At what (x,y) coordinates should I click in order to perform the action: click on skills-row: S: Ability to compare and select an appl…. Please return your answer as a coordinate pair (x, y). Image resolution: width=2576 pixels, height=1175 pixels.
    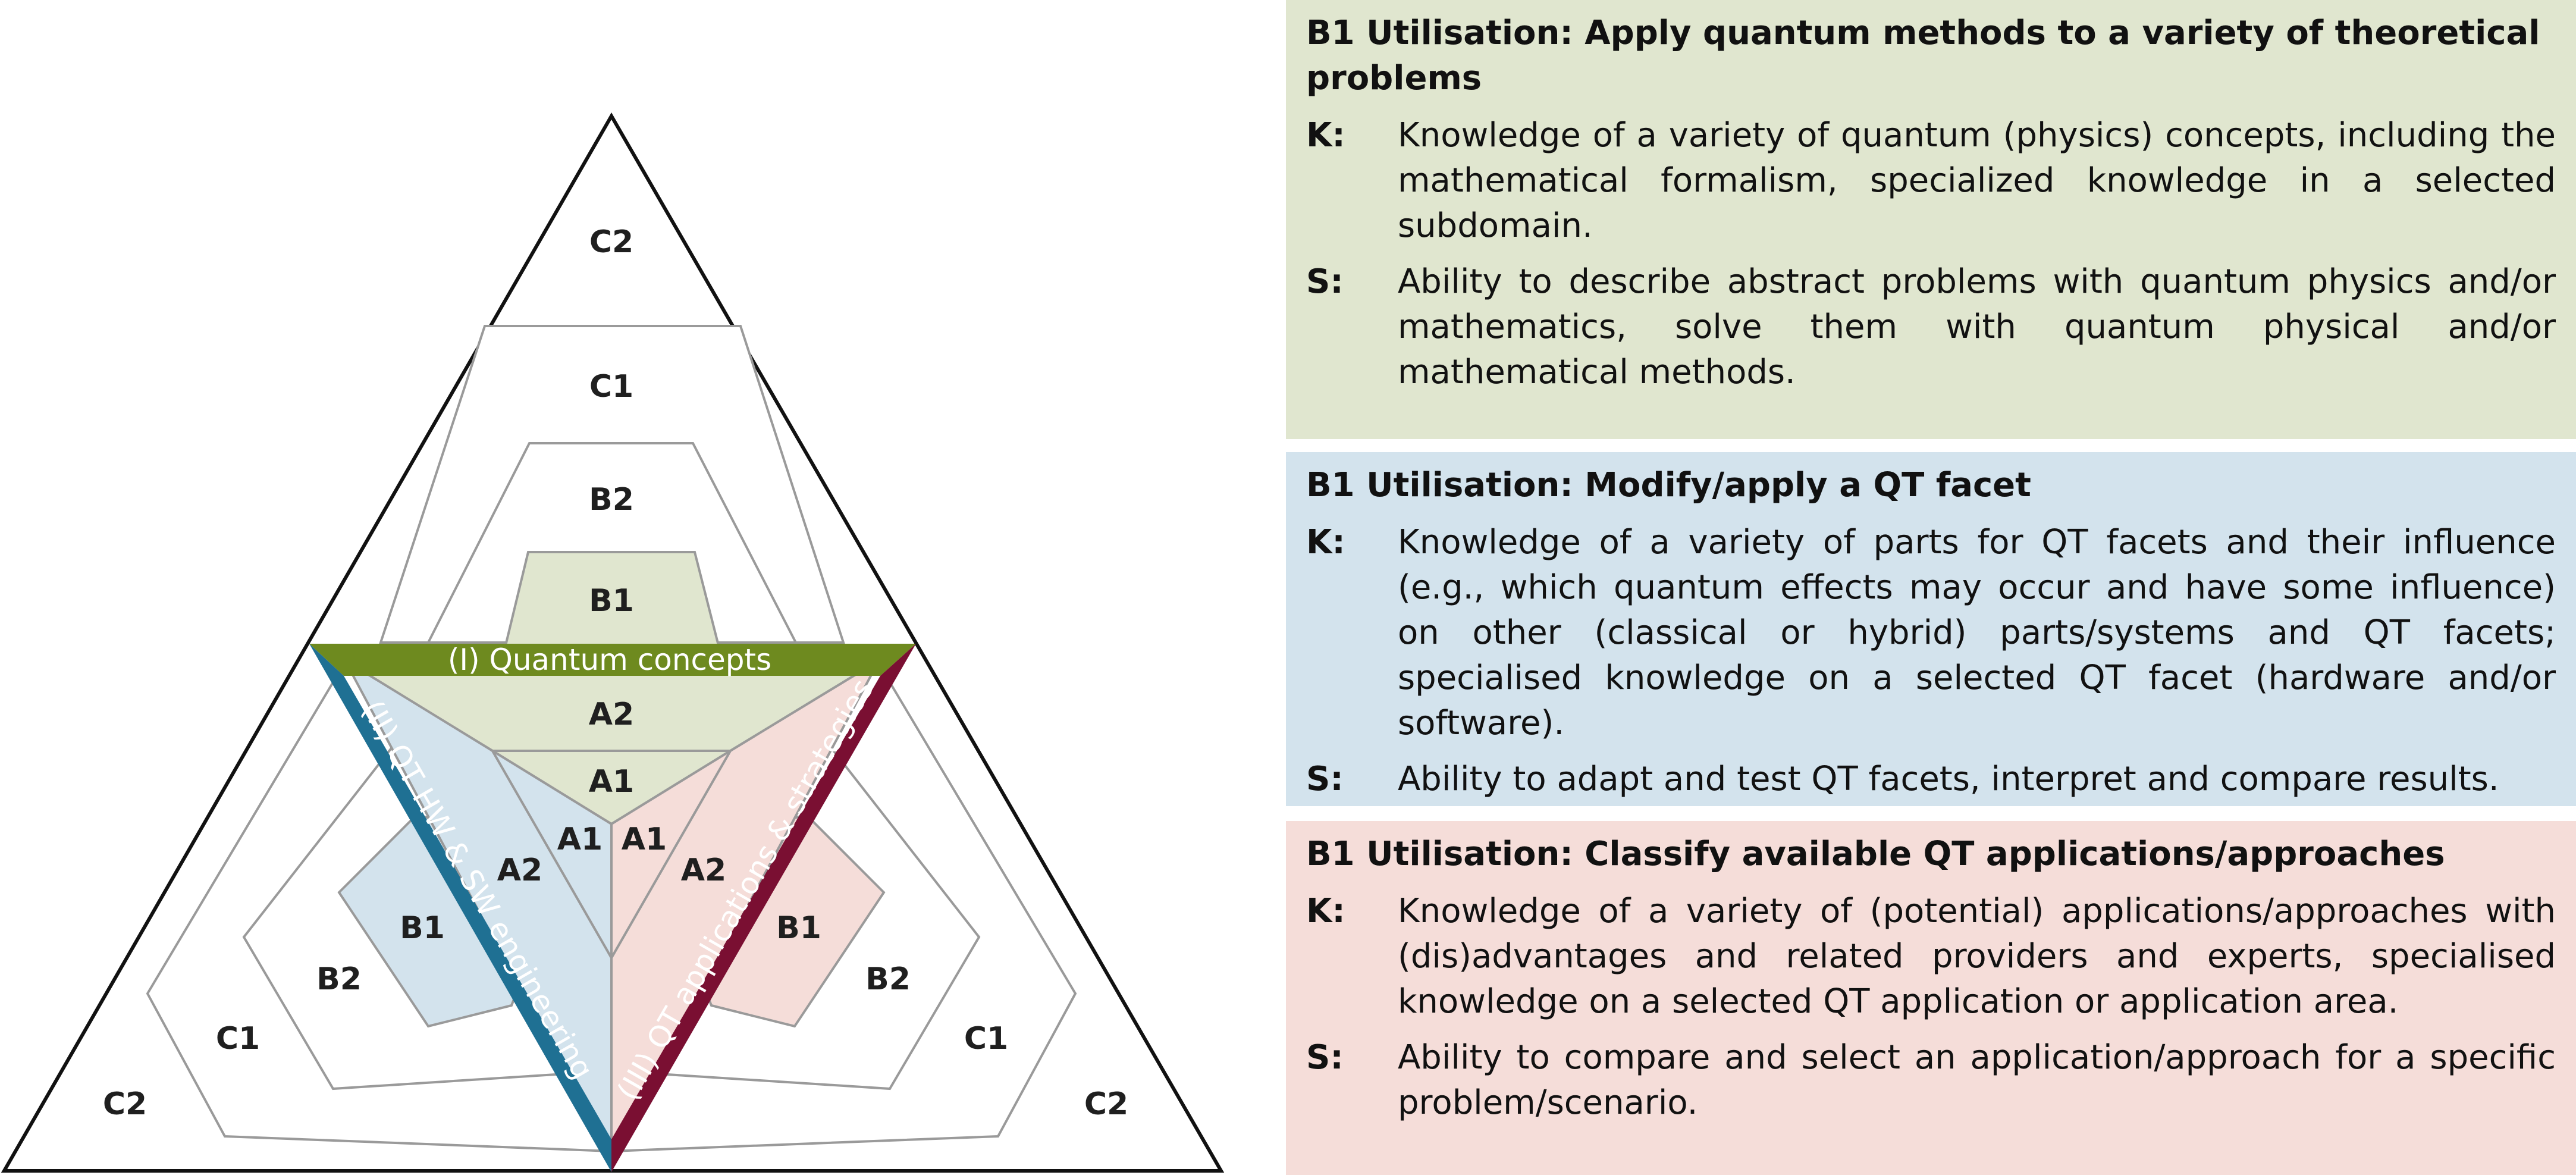
    Looking at the image, I should click on (1931, 1080).